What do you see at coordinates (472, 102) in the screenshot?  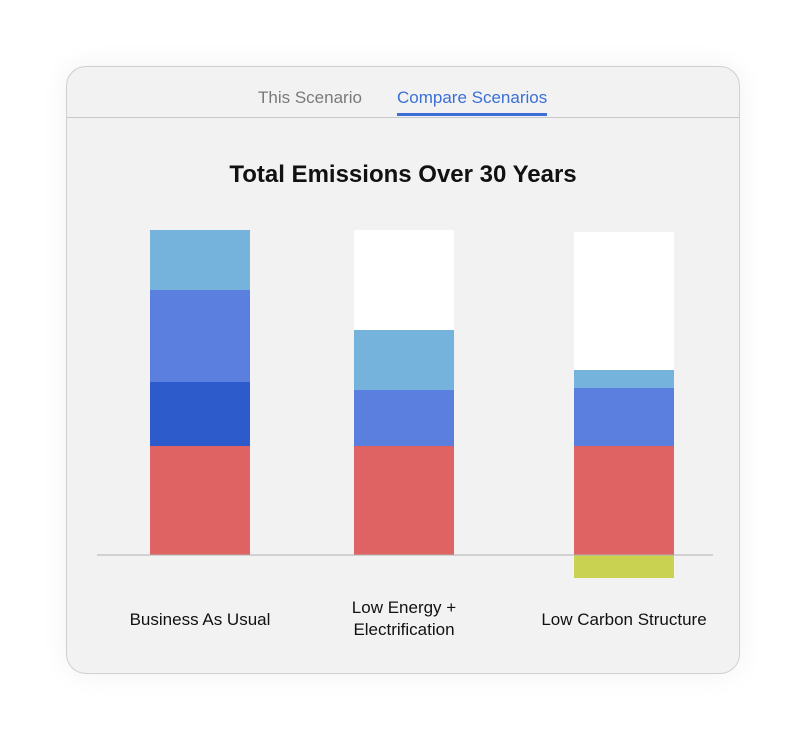 I see `tab-compare-scenarios: Compare Scenarios` at bounding box center [472, 102].